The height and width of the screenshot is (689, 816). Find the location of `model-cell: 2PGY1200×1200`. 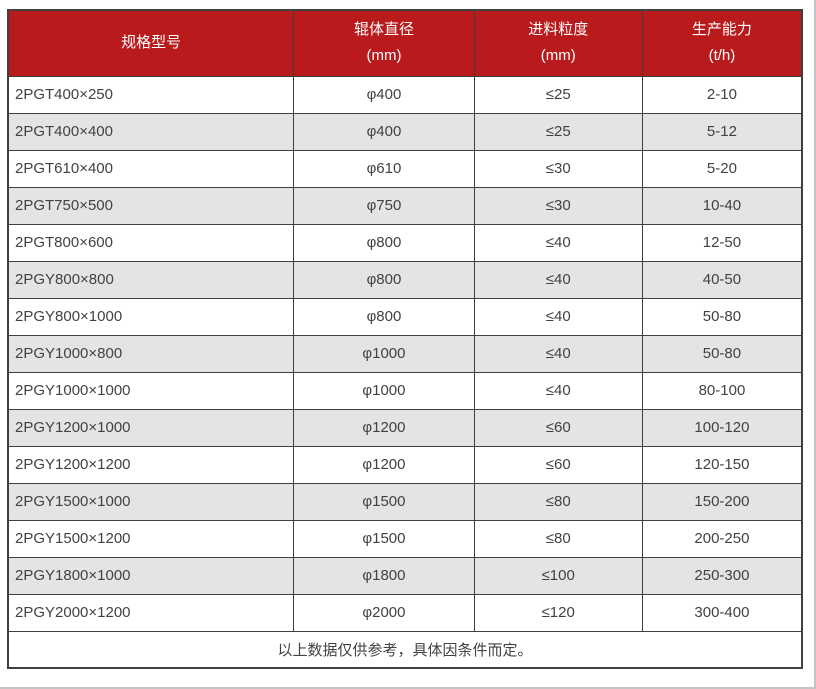

model-cell: 2PGY1200×1200 is located at coordinates (151, 464).